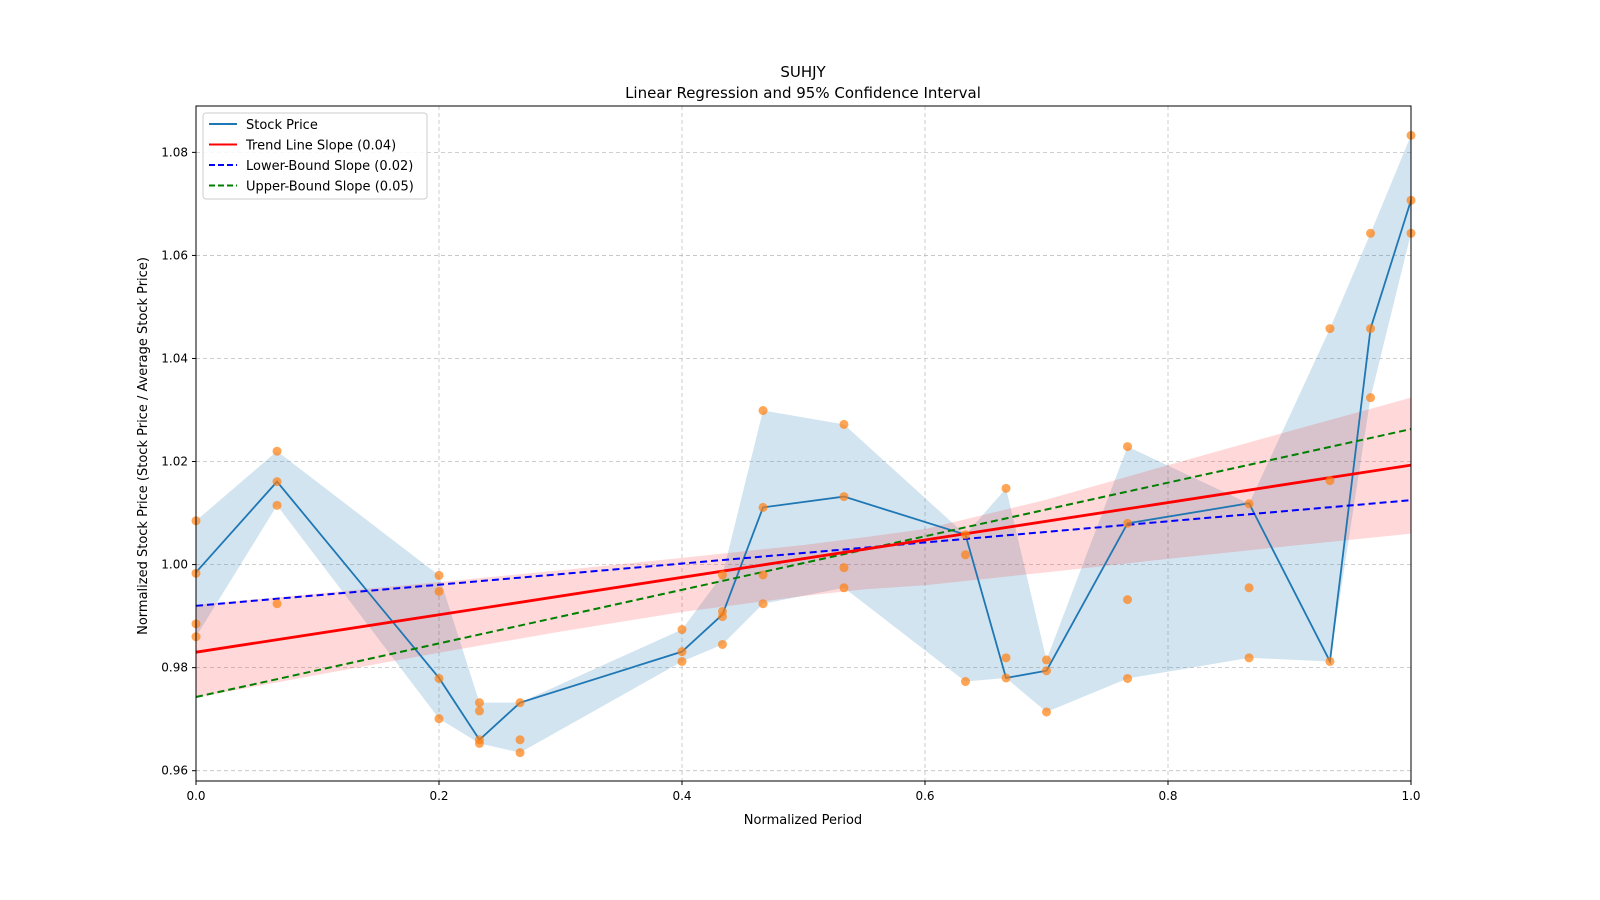 The height and width of the screenshot is (900, 1600). I want to click on legend-label: Lower-Bound Slope (0.02), so click(329, 166).